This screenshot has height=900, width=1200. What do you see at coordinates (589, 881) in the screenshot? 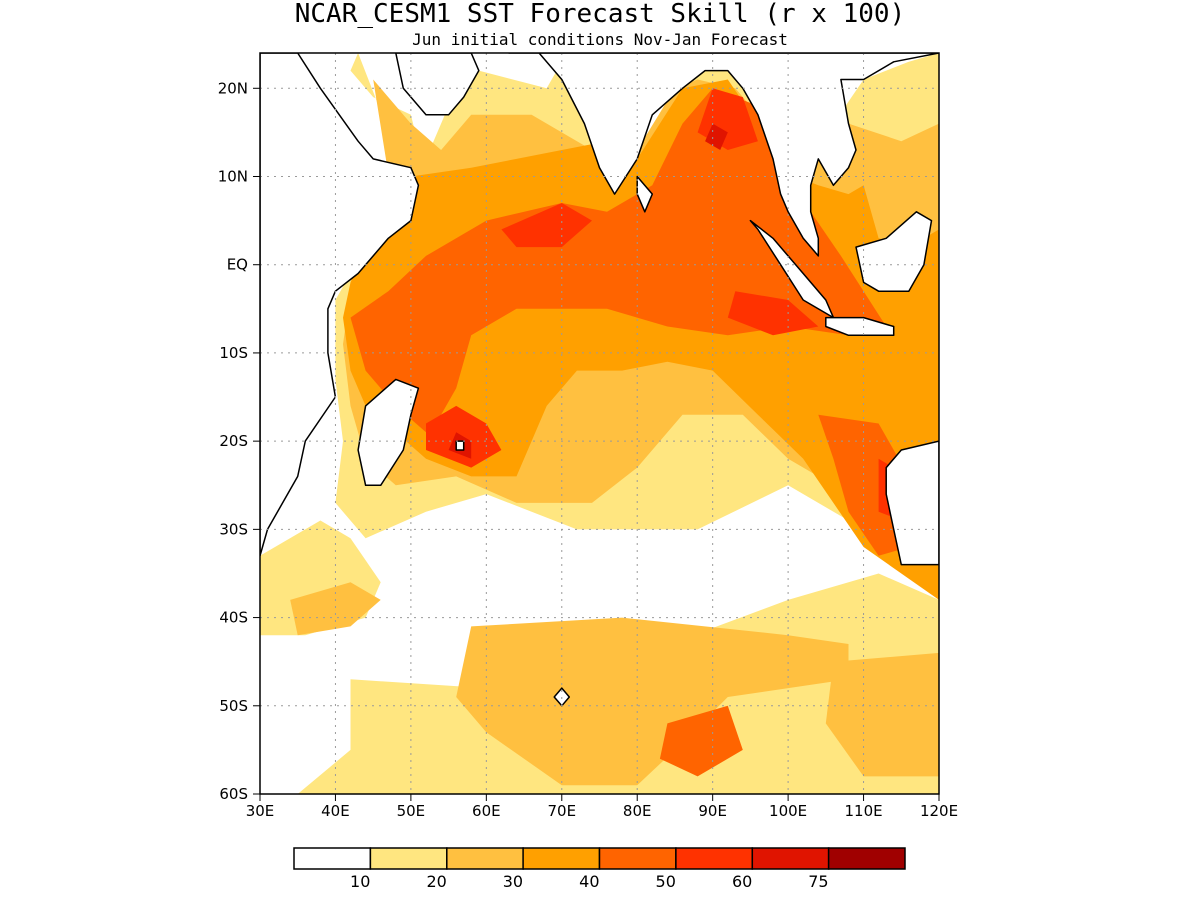
I see `colorbar-label: 40` at bounding box center [589, 881].